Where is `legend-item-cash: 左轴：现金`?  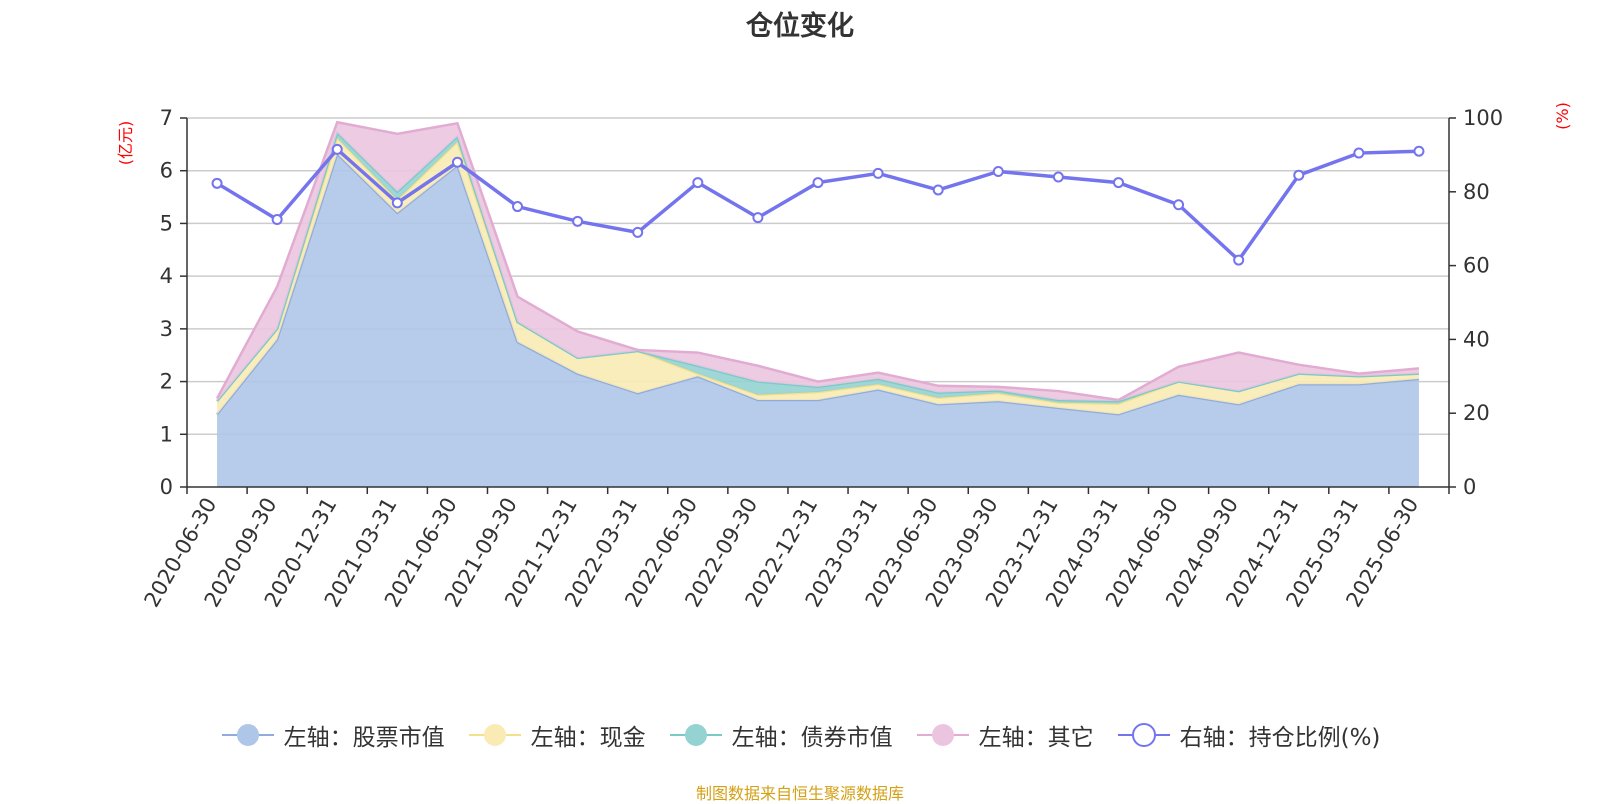 legend-item-cash: 左轴：现金 is located at coordinates (556, 735).